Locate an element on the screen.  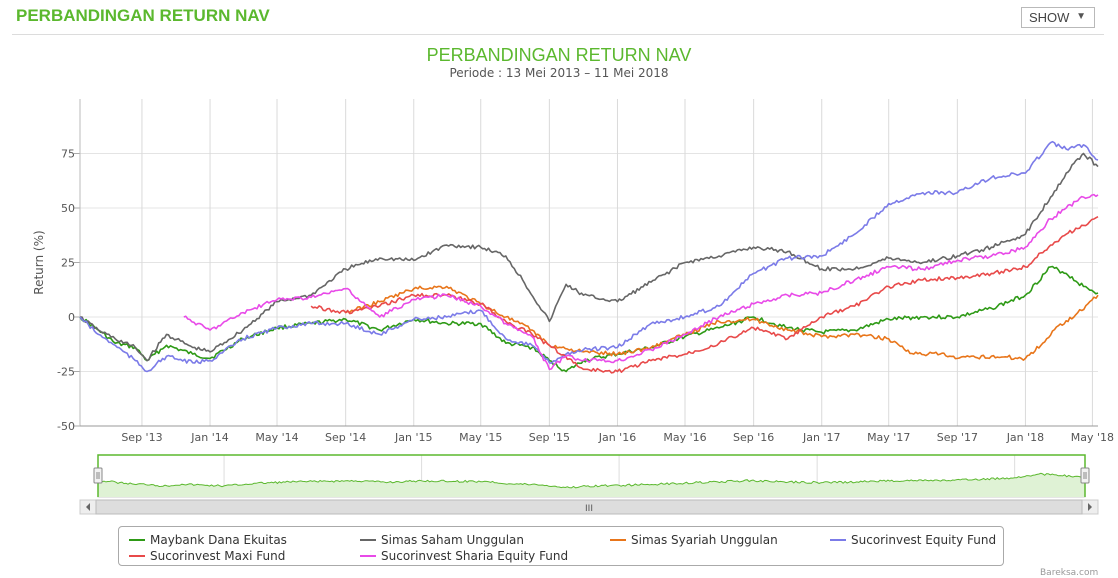
y-tick-label: -25 is located at coordinates (66, 372).